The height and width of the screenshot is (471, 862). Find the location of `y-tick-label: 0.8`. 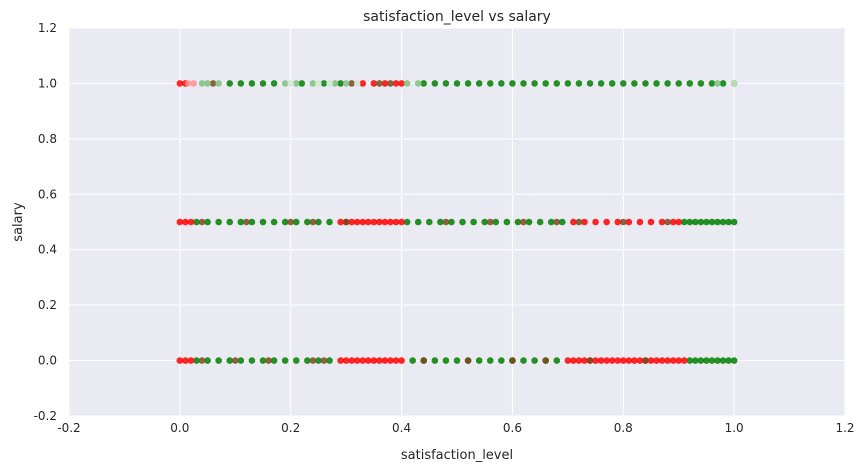

y-tick-label: 0.8 is located at coordinates (47, 139).